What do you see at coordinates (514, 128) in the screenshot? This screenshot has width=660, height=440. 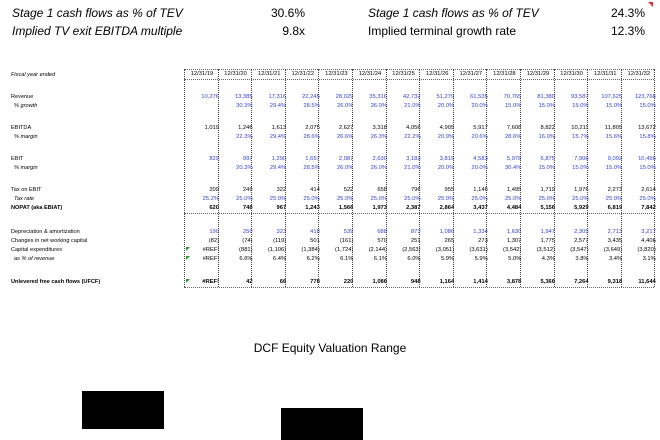 I see `table-cell: 7,608` at bounding box center [514, 128].